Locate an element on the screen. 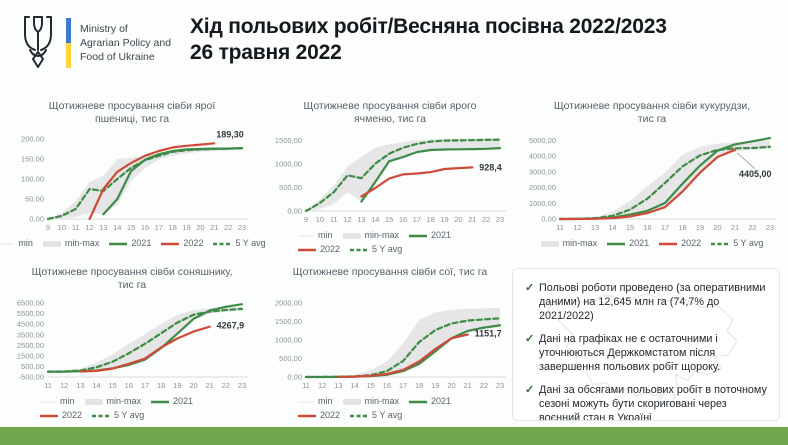  min-max-band is located at coordinates (665, 179).